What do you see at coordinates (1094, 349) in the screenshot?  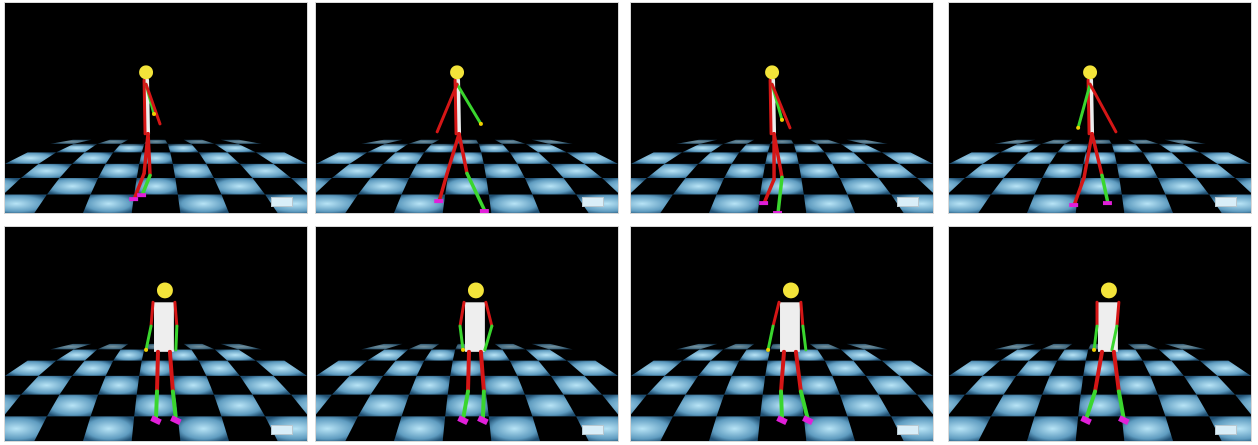 I see `hand-joint` at bounding box center [1094, 349].